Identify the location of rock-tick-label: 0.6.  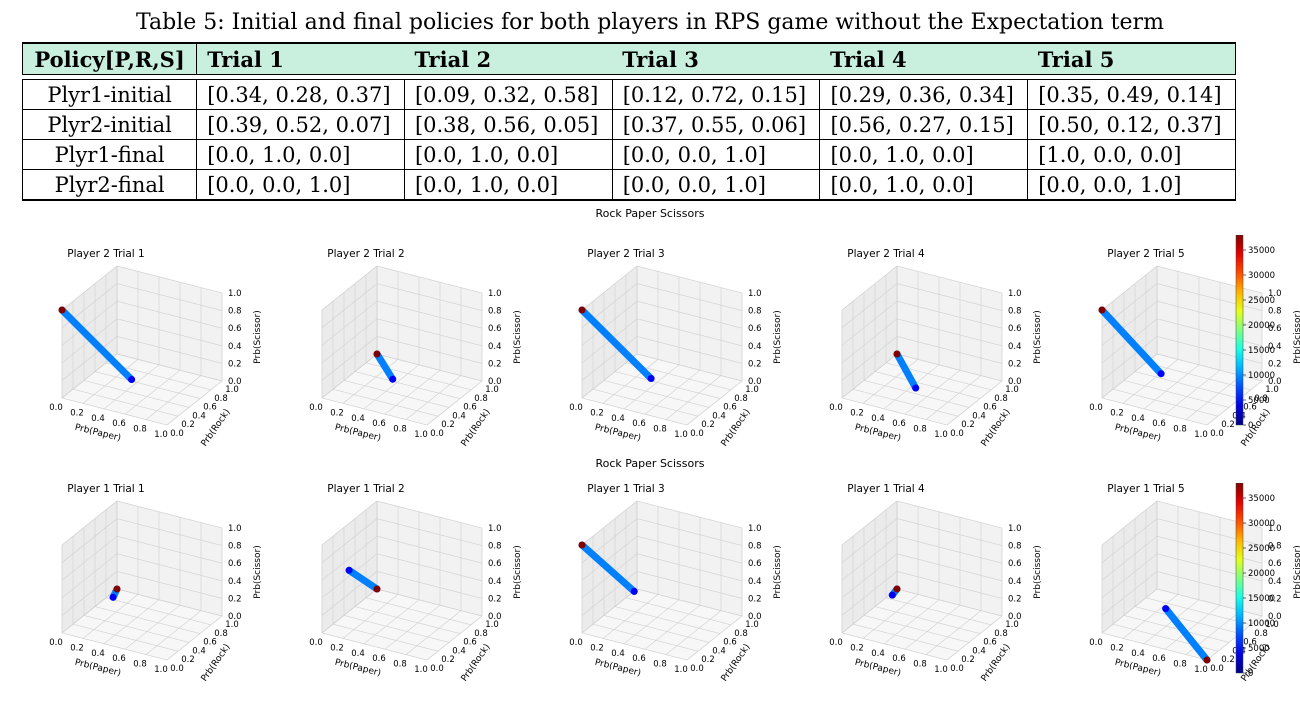
(470, 408).